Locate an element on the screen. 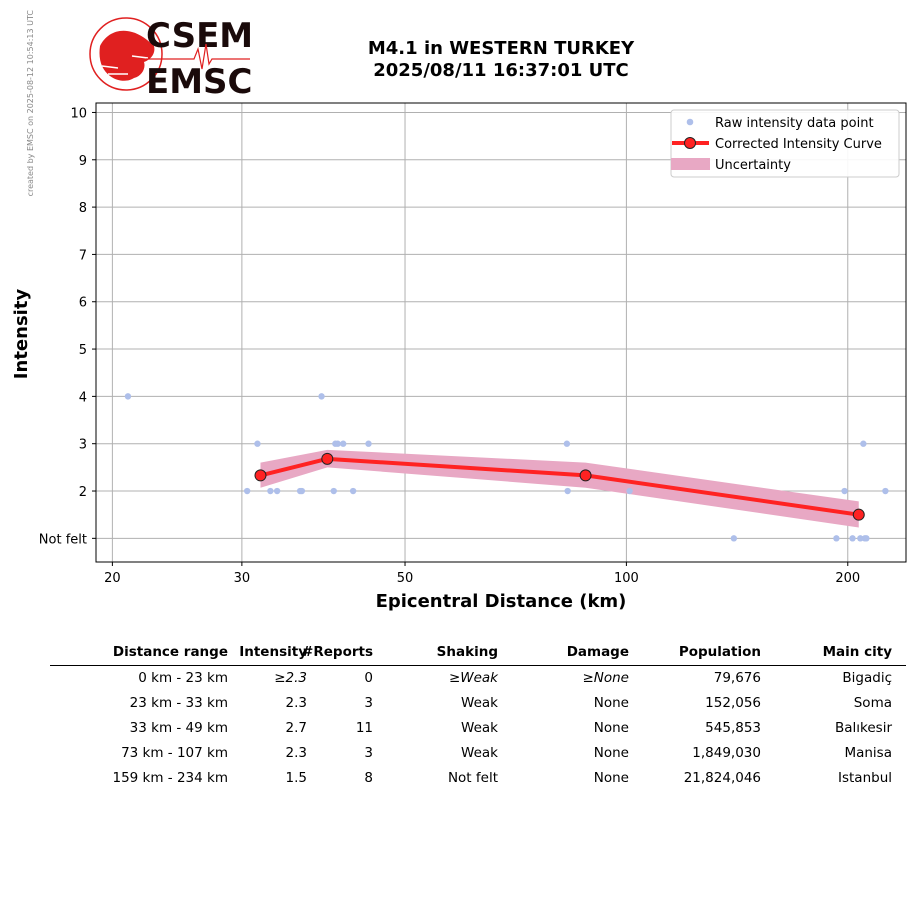 The height and width of the screenshot is (905, 915). title-event: M4.1 in WESTERN TURKEY is located at coordinates (501, 48).